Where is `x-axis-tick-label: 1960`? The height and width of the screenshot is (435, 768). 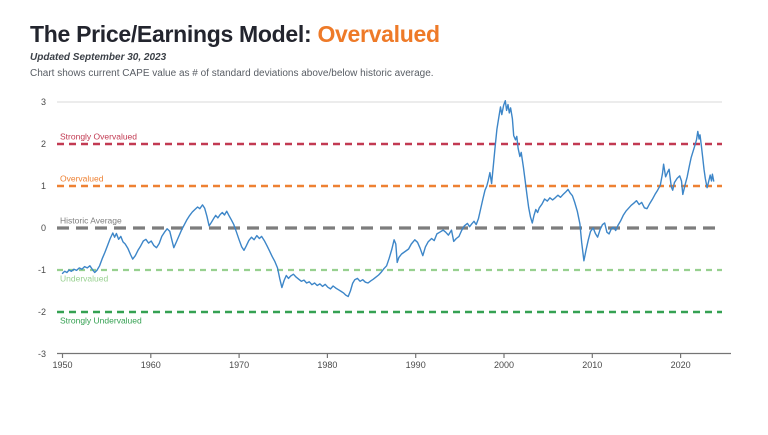 x-axis-tick-label: 1960 is located at coordinates (151, 365).